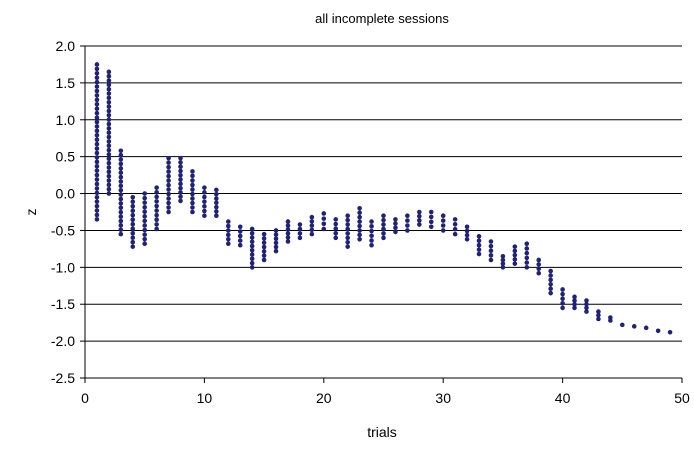  I want to click on y-tick-label: 1.0, so click(66, 120).